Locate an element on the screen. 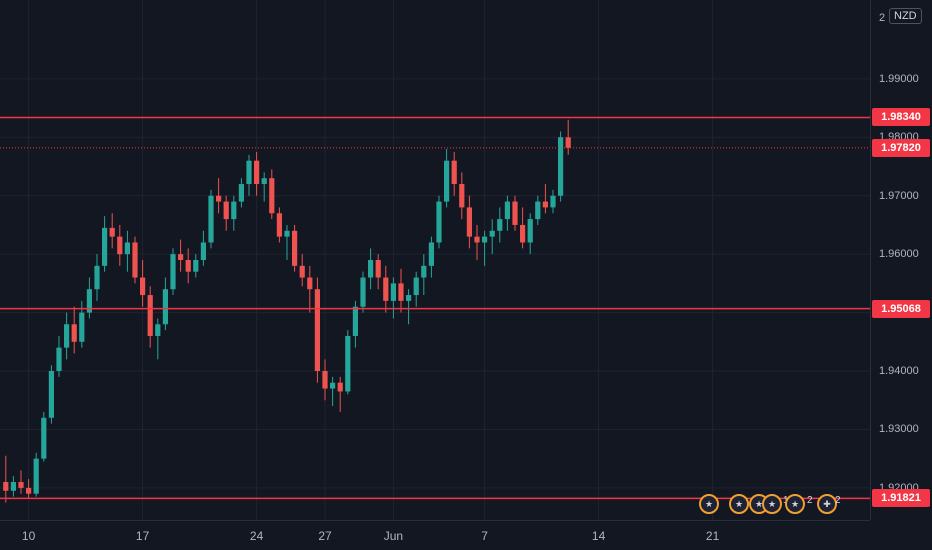  price-tick-label: 1.97000 is located at coordinates (899, 195).